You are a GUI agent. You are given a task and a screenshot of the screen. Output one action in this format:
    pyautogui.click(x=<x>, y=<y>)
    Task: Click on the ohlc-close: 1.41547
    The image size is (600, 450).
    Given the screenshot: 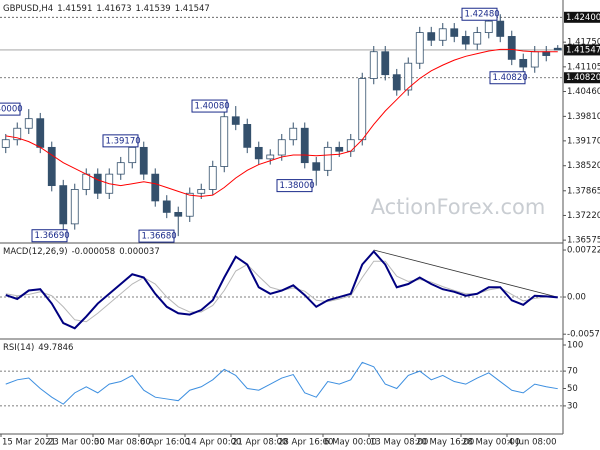 What is the action you would take?
    pyautogui.click(x=192, y=9)
    